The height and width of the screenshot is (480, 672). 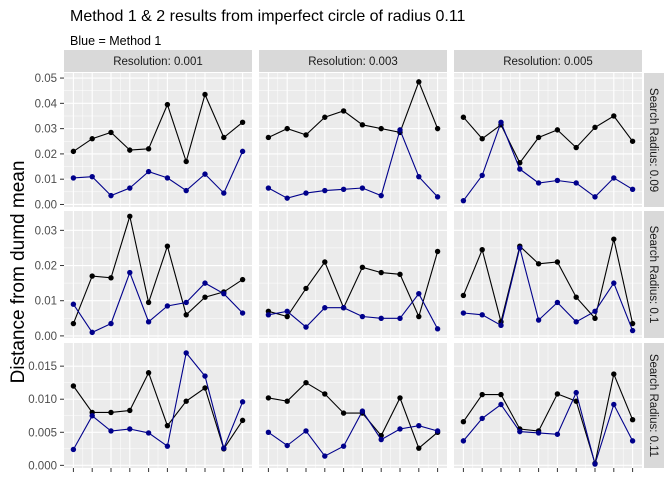 What do you see at coordinates (116, 41) in the screenshot?
I see `chart-subtitle: Blue = Method 1` at bounding box center [116, 41].